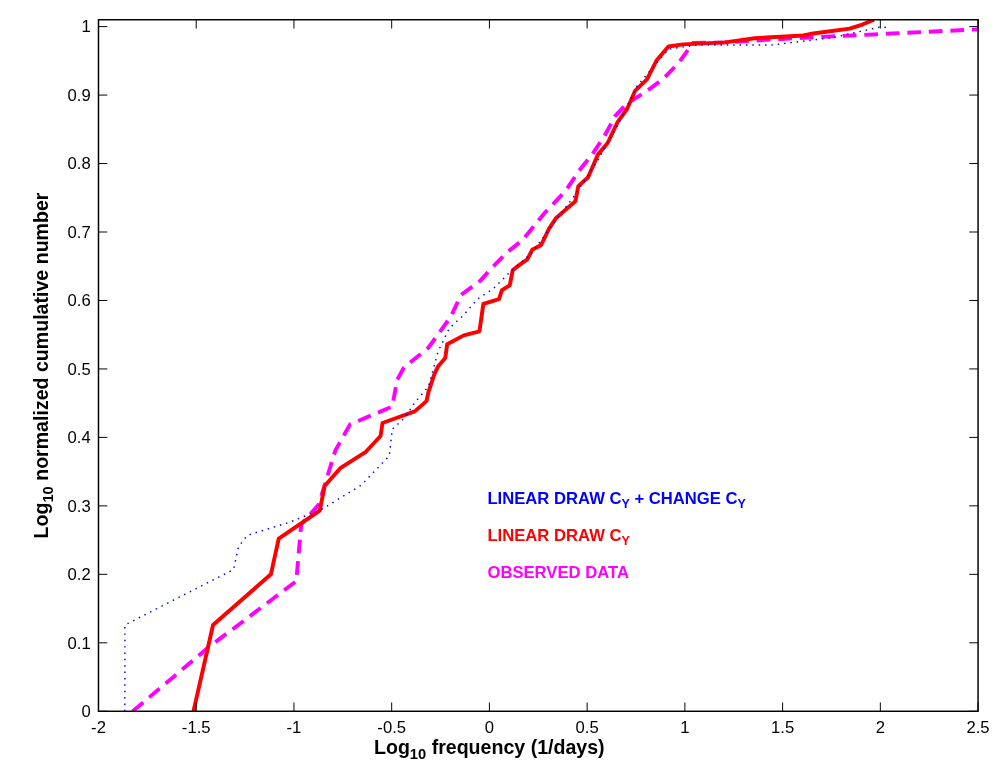 The height and width of the screenshot is (780, 1008). Describe the element at coordinates (79, 643) in the screenshot. I see `y-tick-label: 0.1` at that location.